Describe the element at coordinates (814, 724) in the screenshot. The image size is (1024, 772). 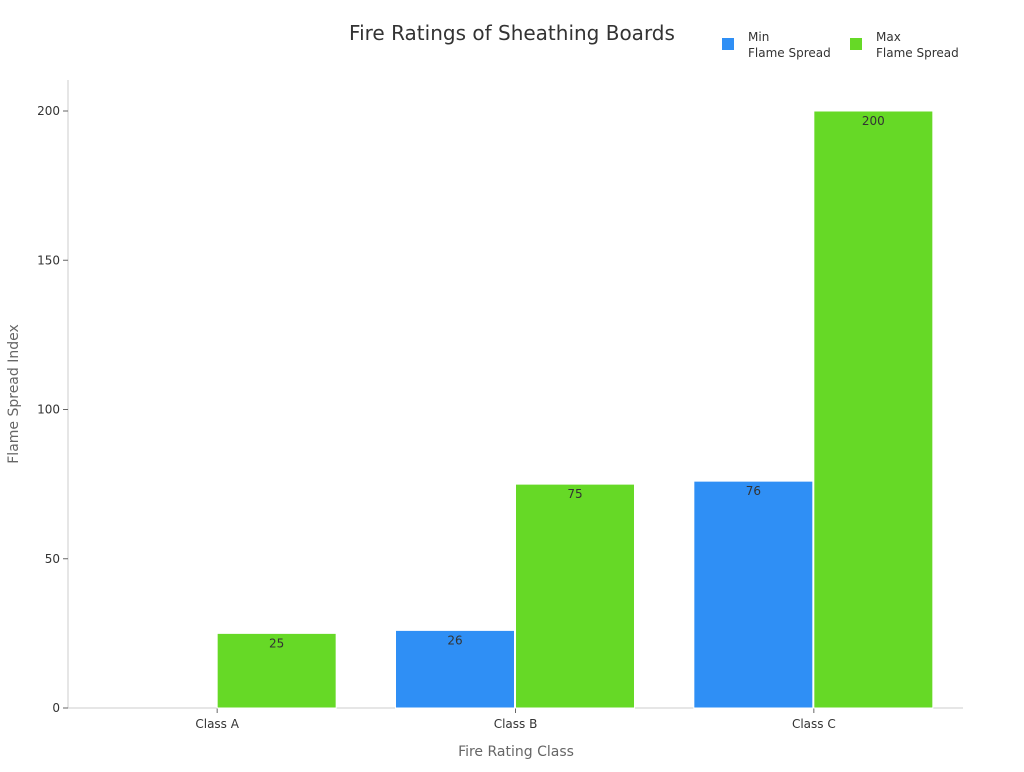
I see `x-tick-label: Class C` at that location.